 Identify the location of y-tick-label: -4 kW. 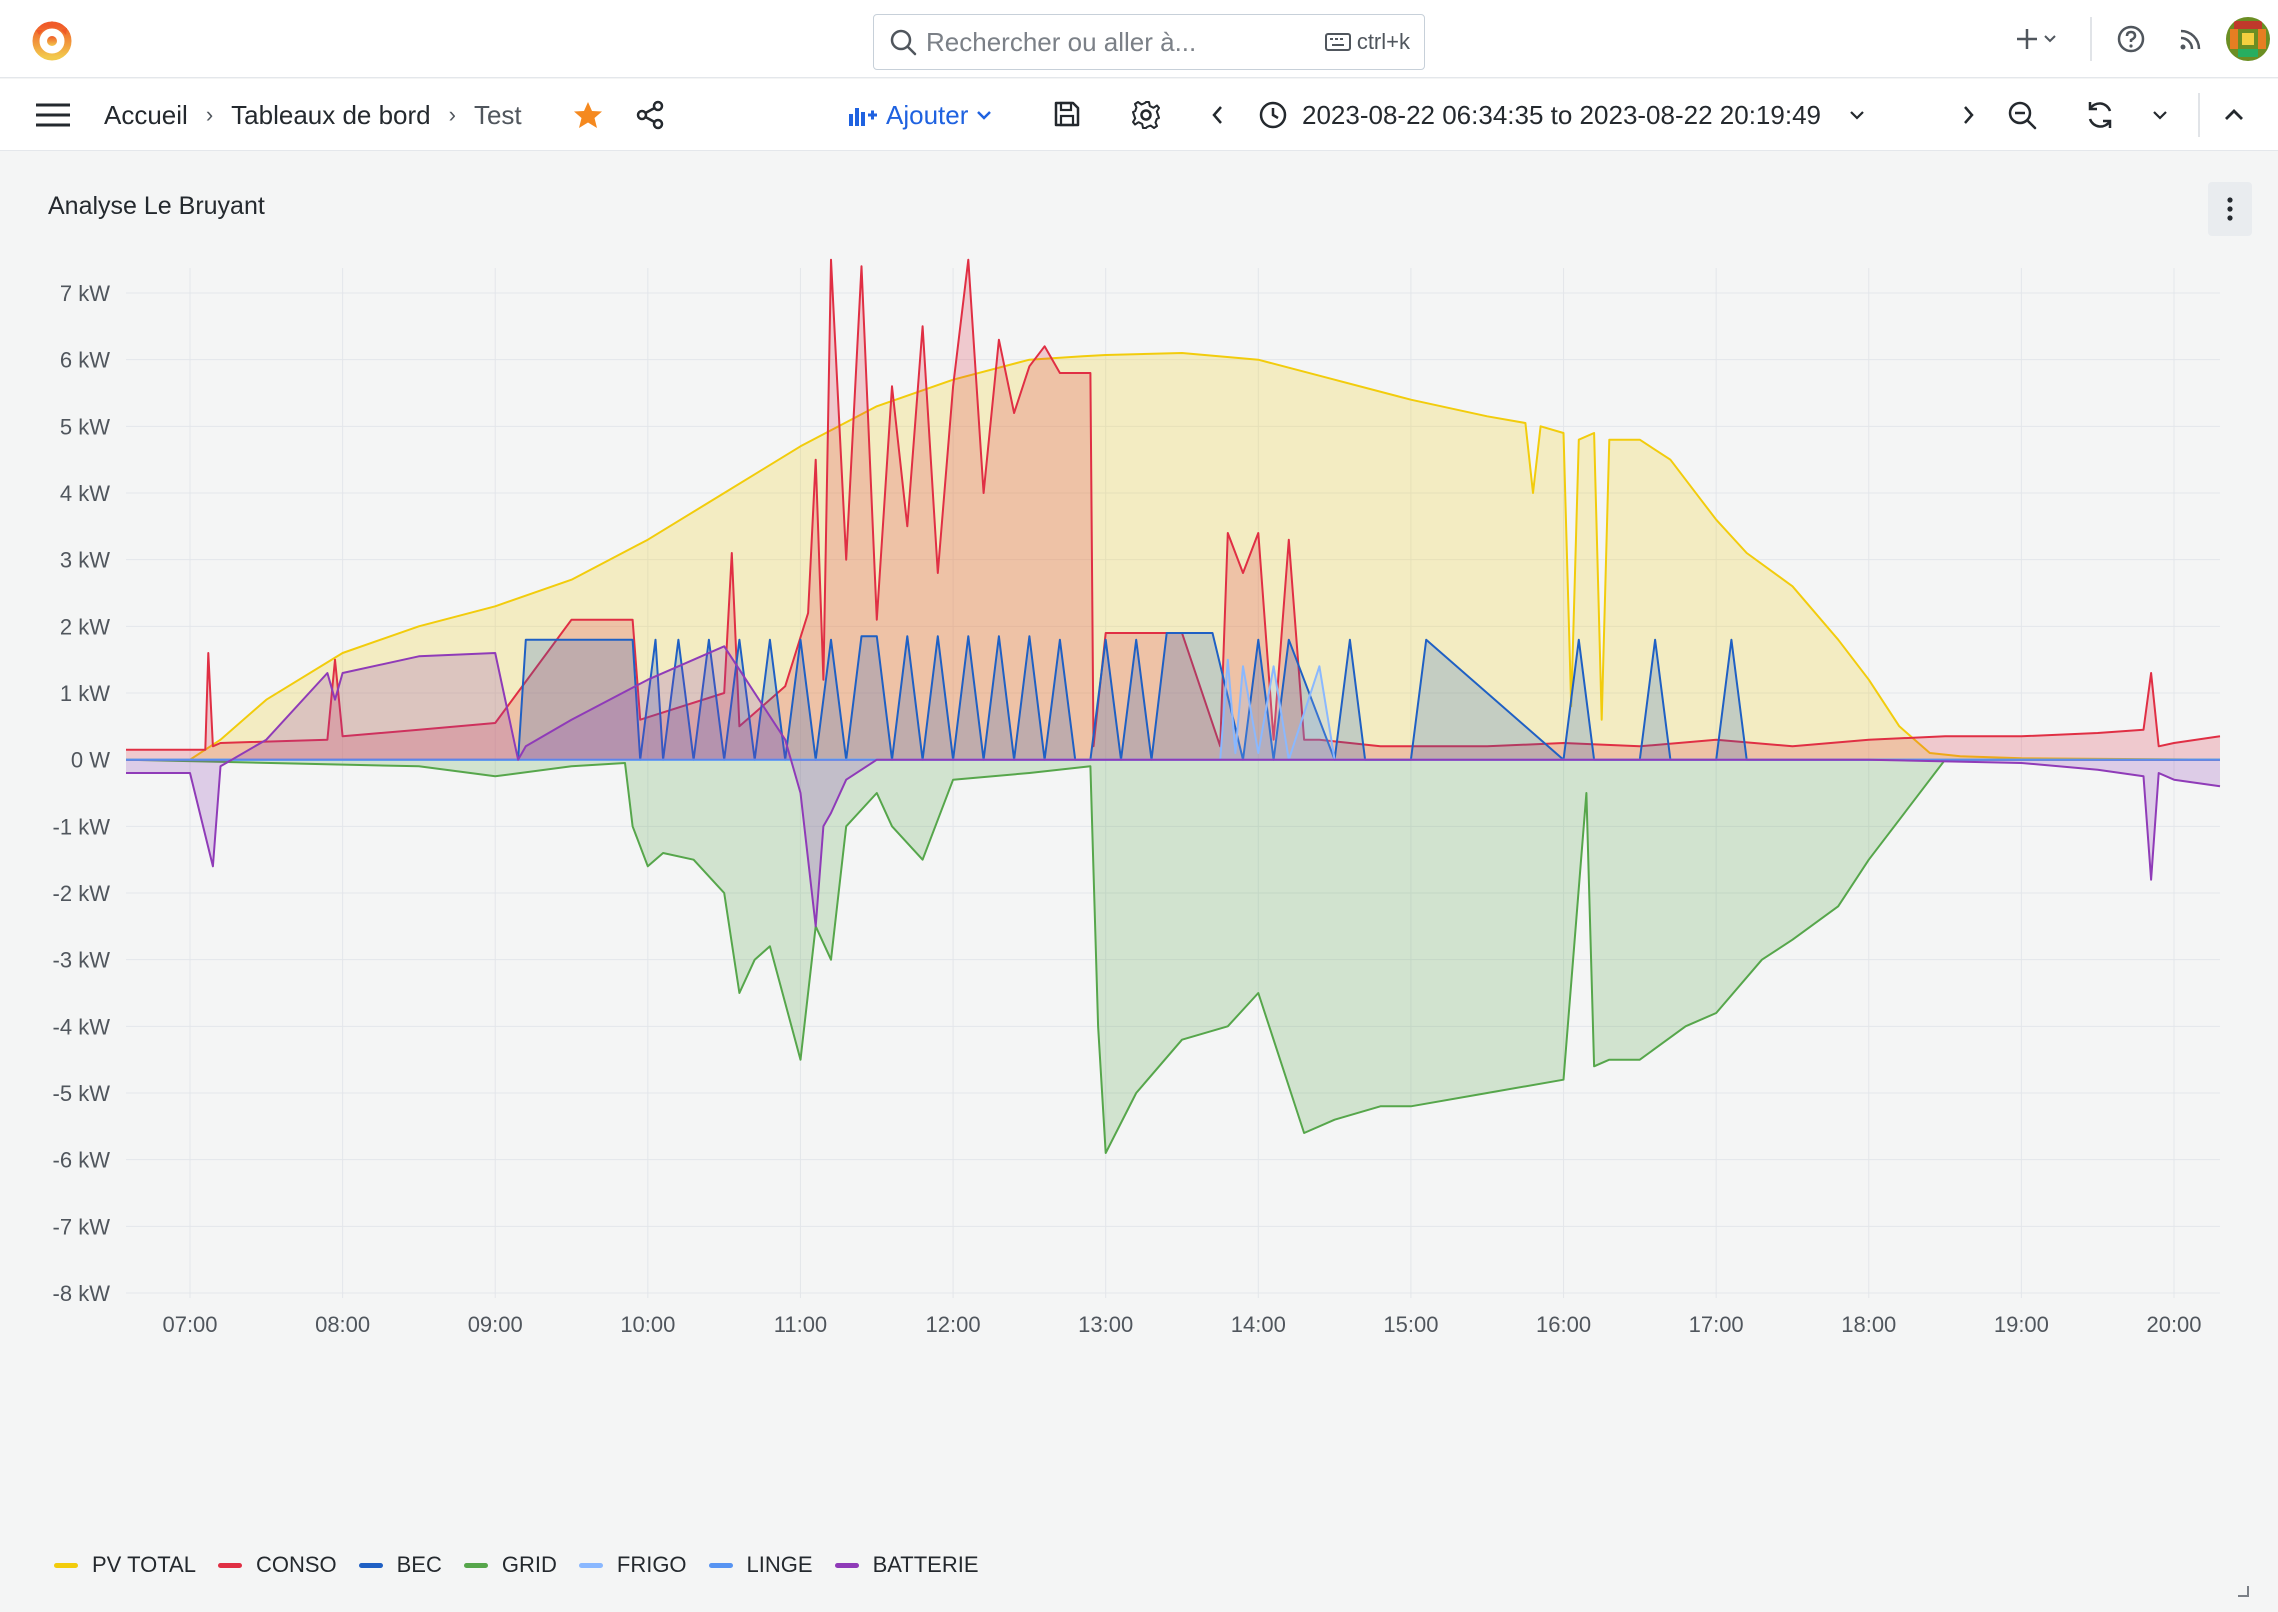
(82, 1026).